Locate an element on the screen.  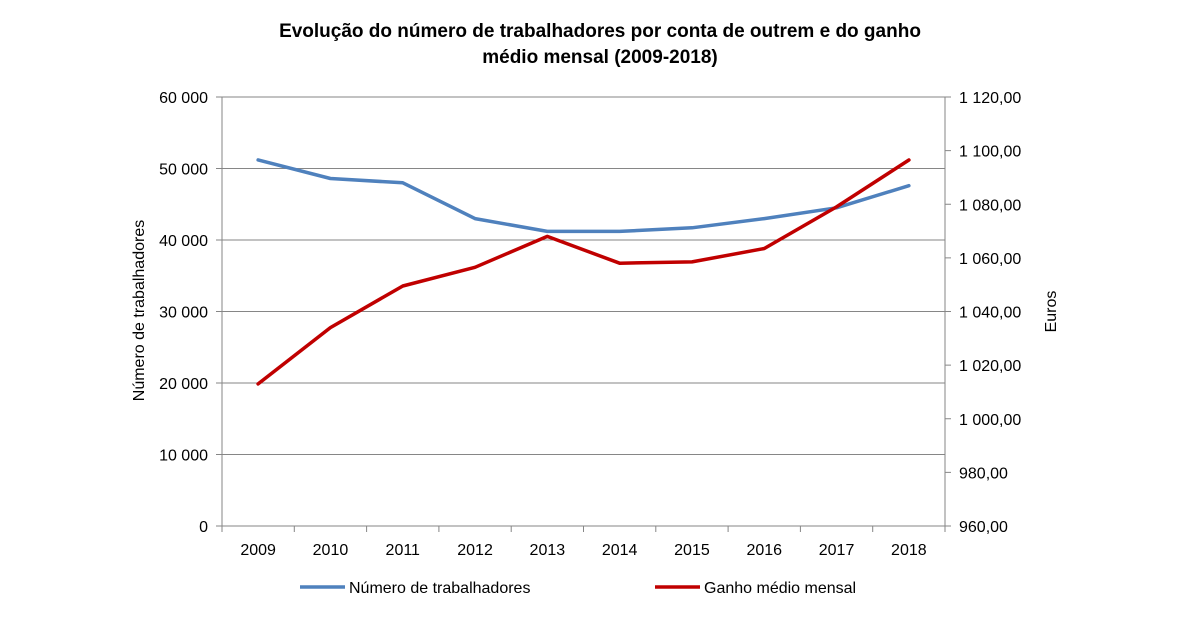
x-tick-label: 2010 is located at coordinates (331, 550).